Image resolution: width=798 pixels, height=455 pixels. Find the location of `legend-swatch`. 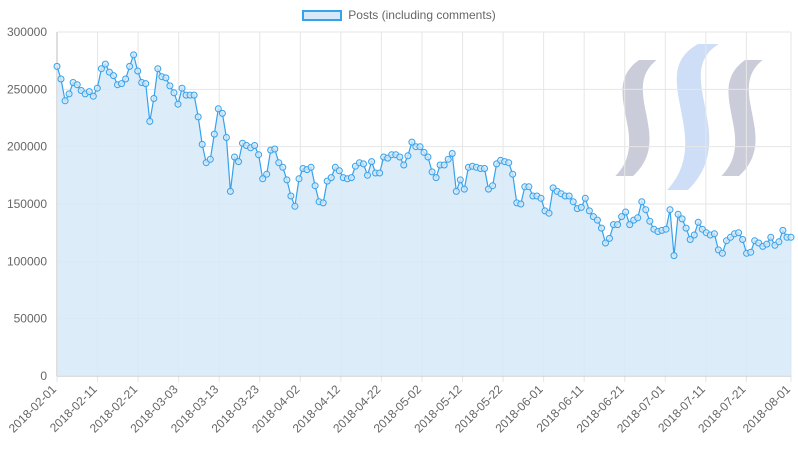

legend-swatch is located at coordinates (322, 15).